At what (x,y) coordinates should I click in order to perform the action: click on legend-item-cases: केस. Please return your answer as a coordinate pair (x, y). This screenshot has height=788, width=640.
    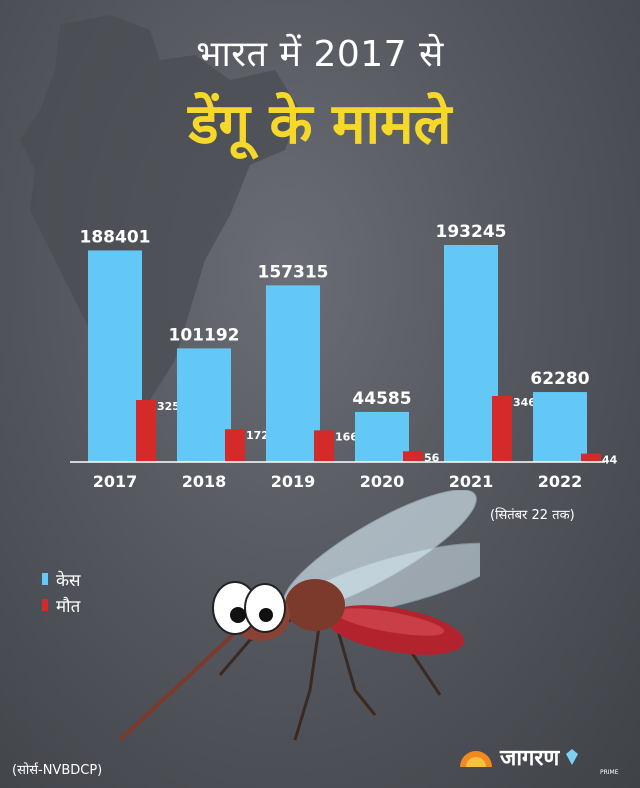
    Looking at the image, I should click on (61, 579).